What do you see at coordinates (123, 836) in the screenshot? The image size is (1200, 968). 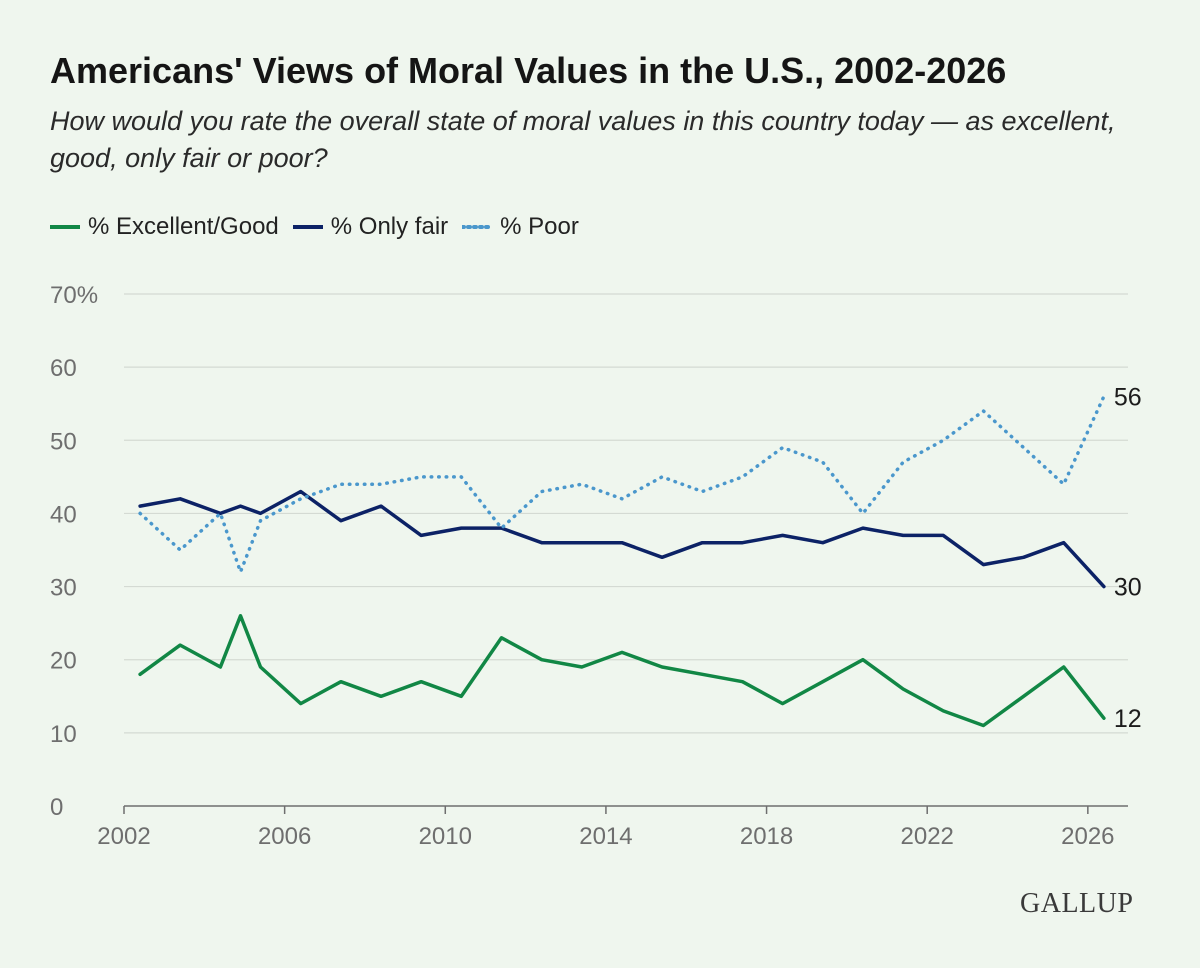 I see `x-tick-label: 2002` at bounding box center [123, 836].